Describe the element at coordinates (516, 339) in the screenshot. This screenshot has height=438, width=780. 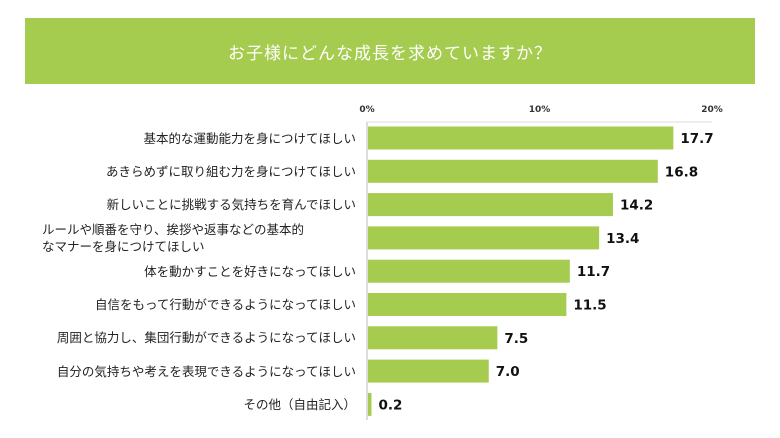
I see `data-label: 7.5` at that location.